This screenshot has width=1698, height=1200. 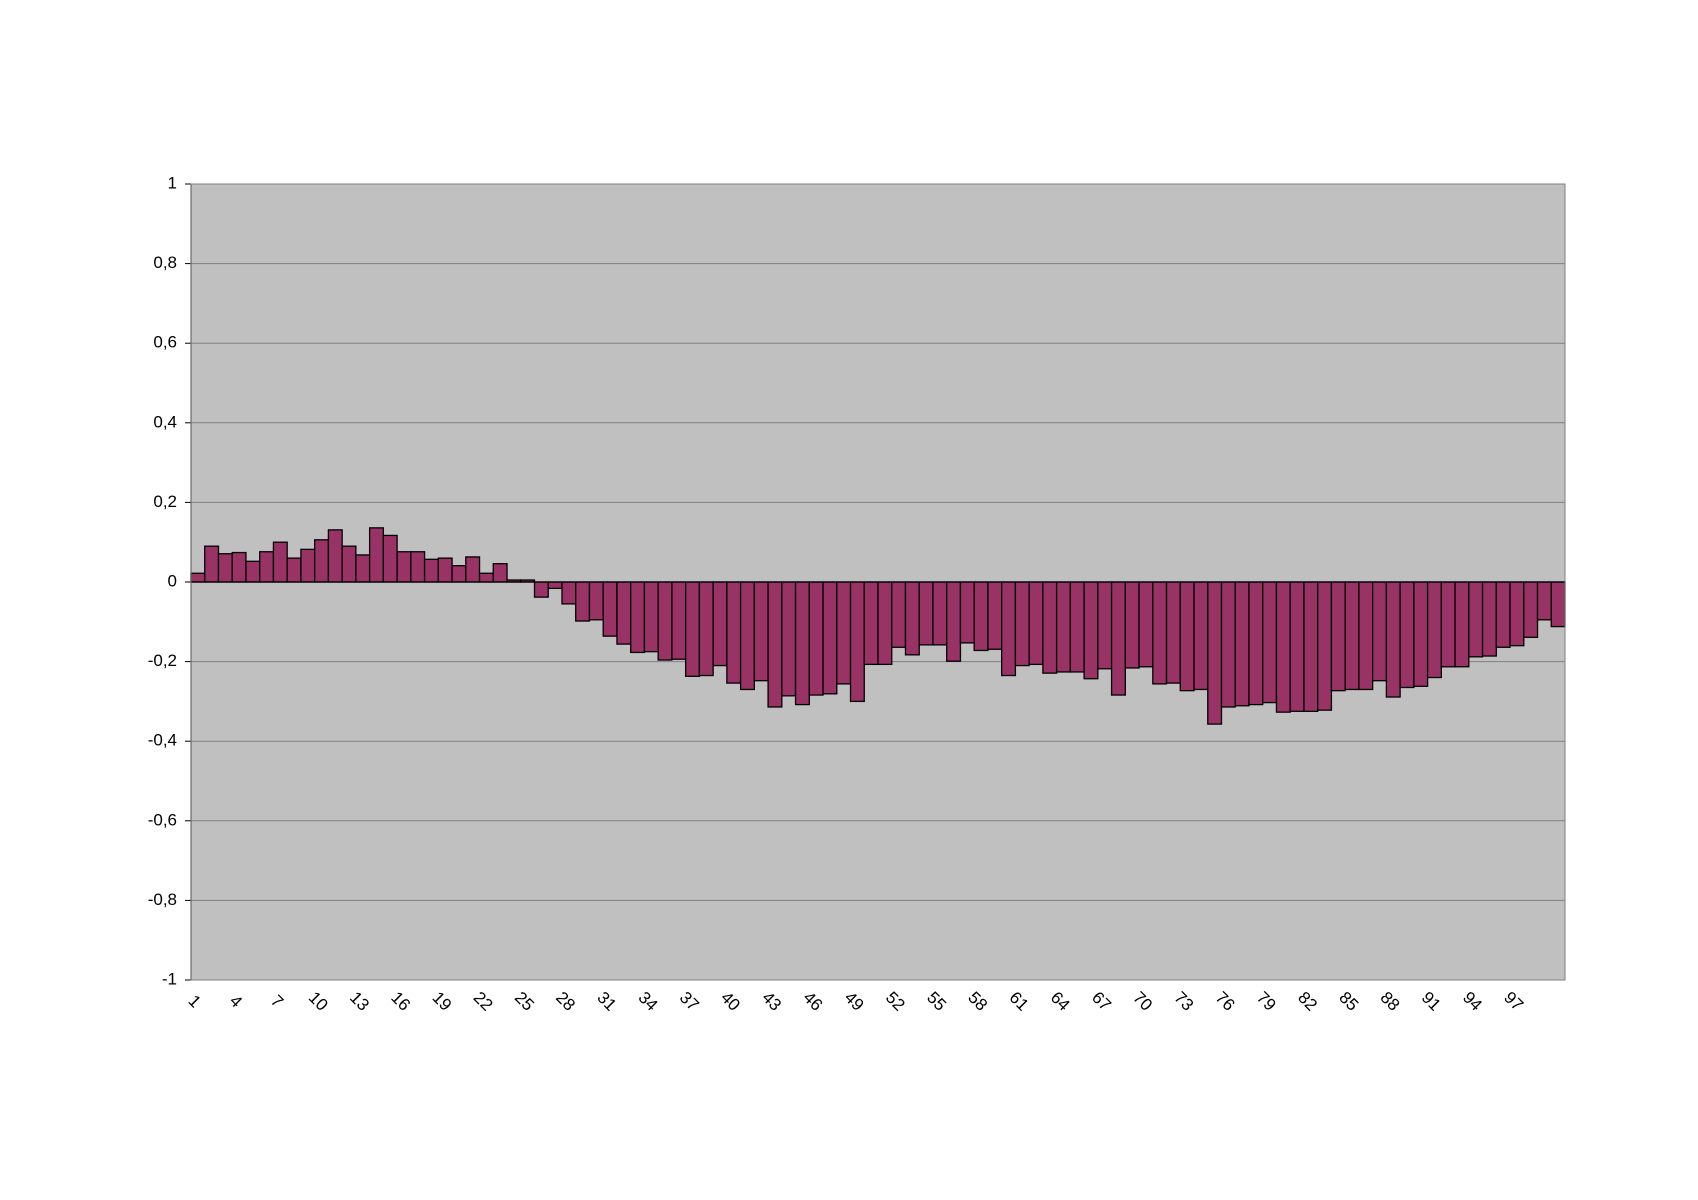 I want to click on y-tick-label: -0,6, so click(x=162, y=819).